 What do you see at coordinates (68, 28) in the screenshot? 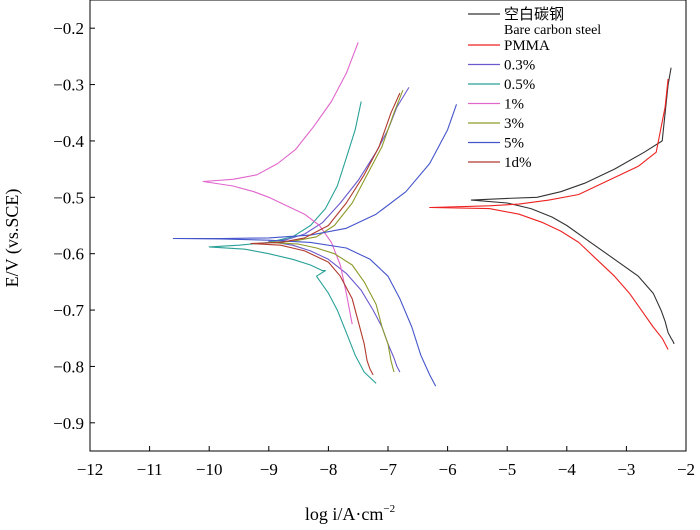
I see `y-tick-label: −0.2` at bounding box center [68, 28].